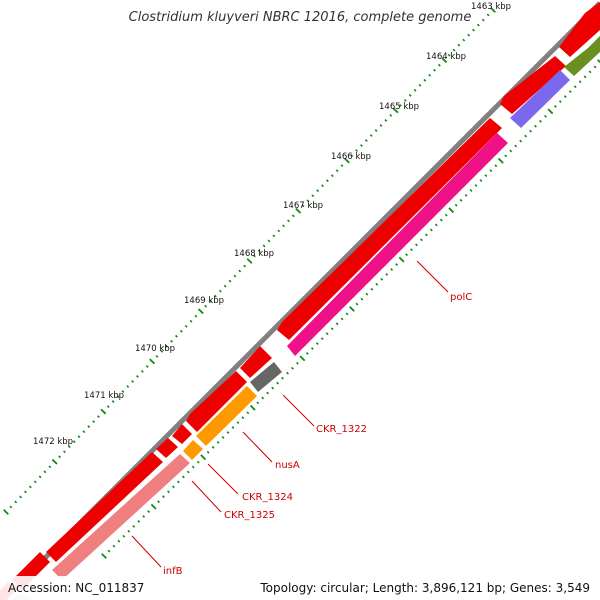 The height and width of the screenshot is (600, 600). I want to click on kbp-label: 1470 kbp, so click(155, 349).